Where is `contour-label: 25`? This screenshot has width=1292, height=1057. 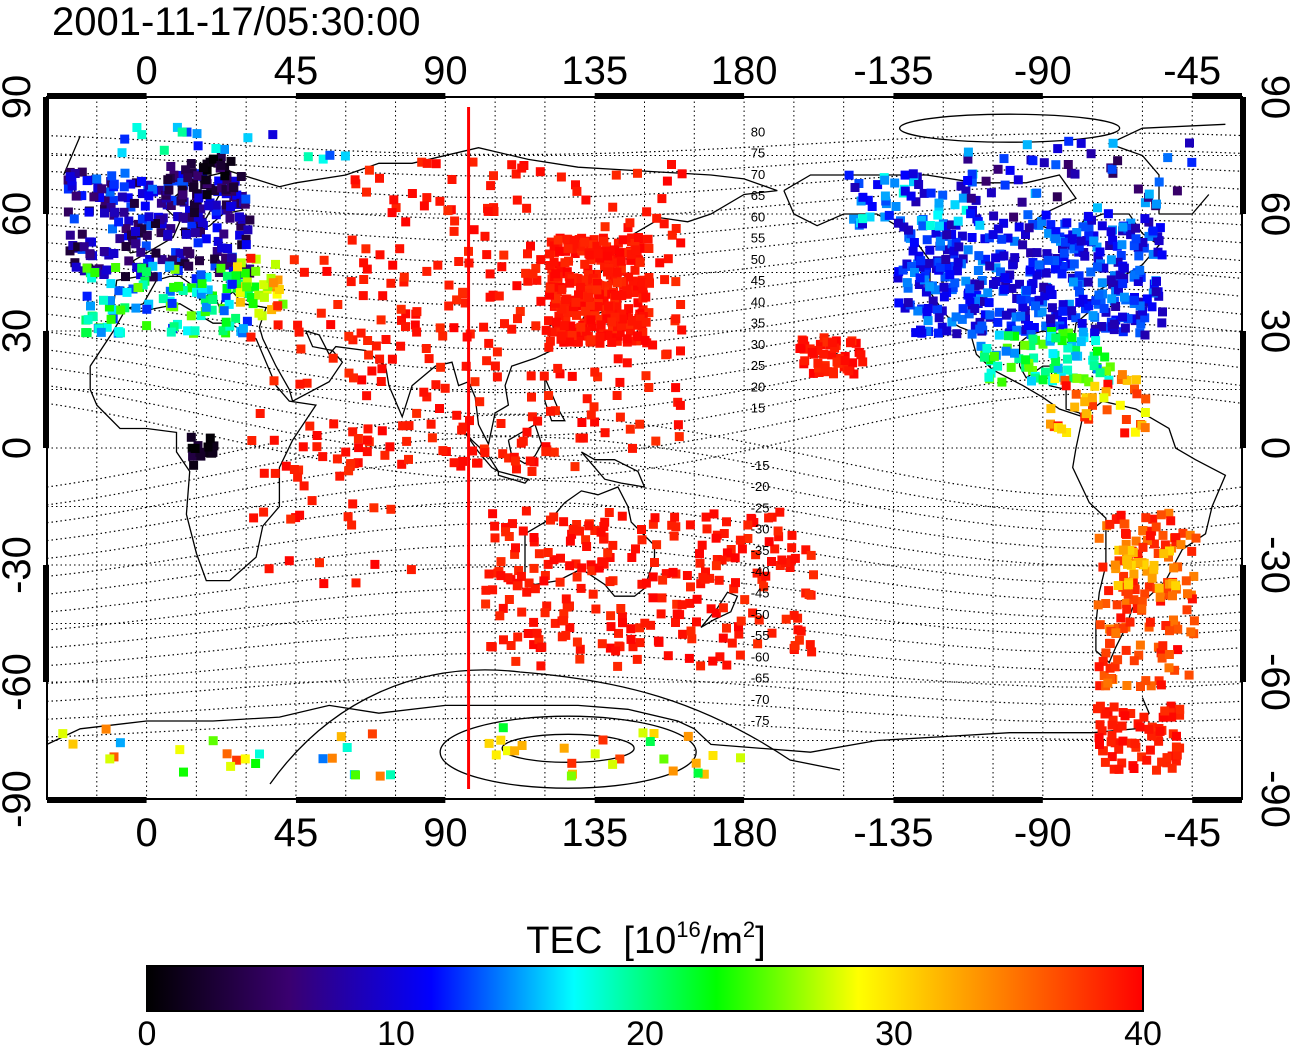 contour-label: 25 is located at coordinates (758, 365).